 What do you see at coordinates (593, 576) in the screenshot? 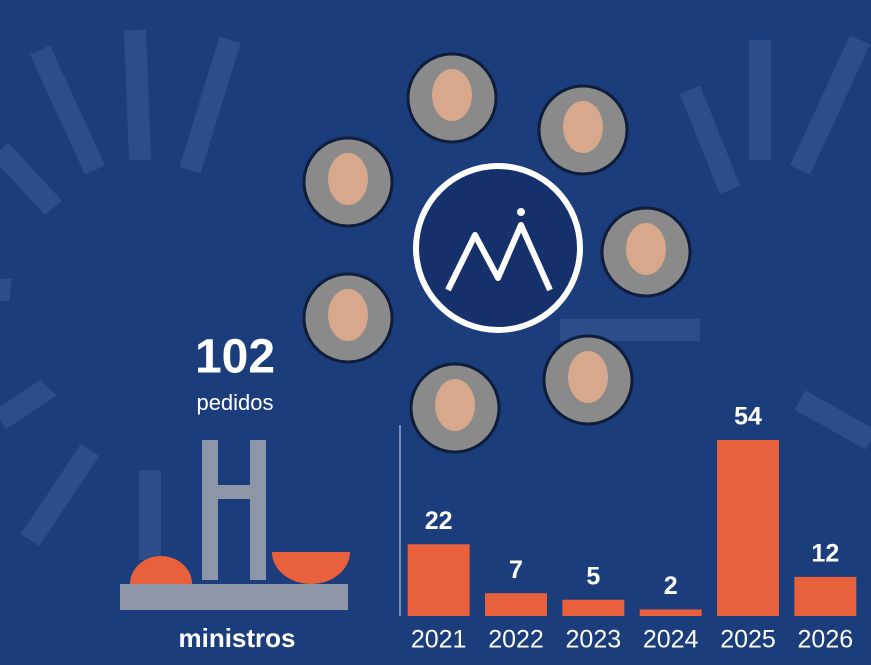
I see `value-label: 5` at bounding box center [593, 576].